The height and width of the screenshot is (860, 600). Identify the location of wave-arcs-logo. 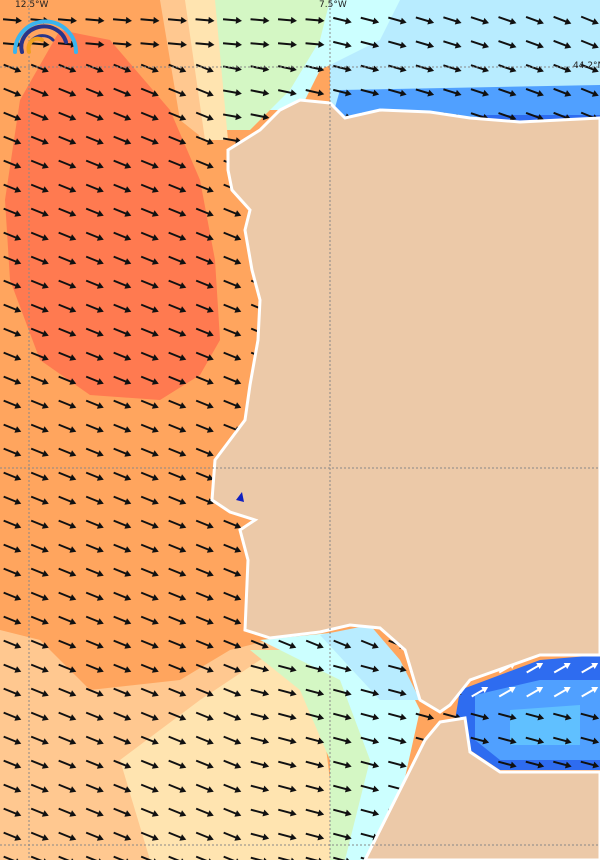
(45, 36).